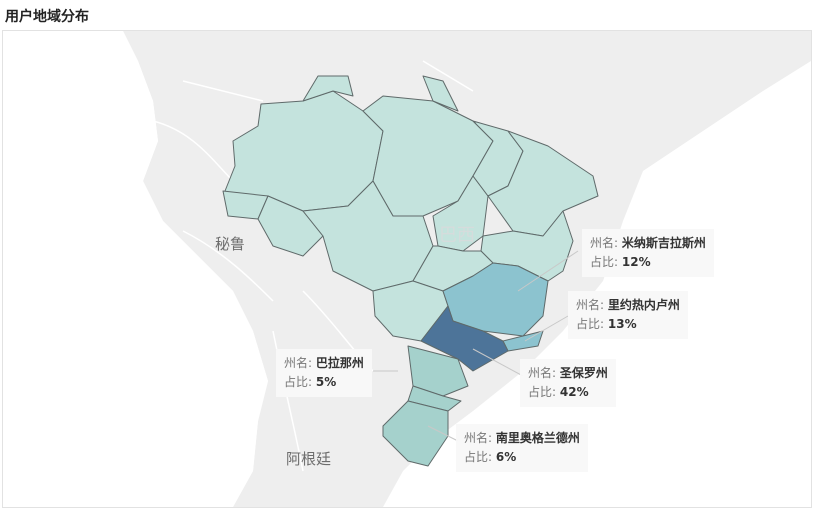 The height and width of the screenshot is (508, 813). What do you see at coordinates (457, 235) in the screenshot?
I see `country-label-brazil: 巴西` at bounding box center [457, 235].